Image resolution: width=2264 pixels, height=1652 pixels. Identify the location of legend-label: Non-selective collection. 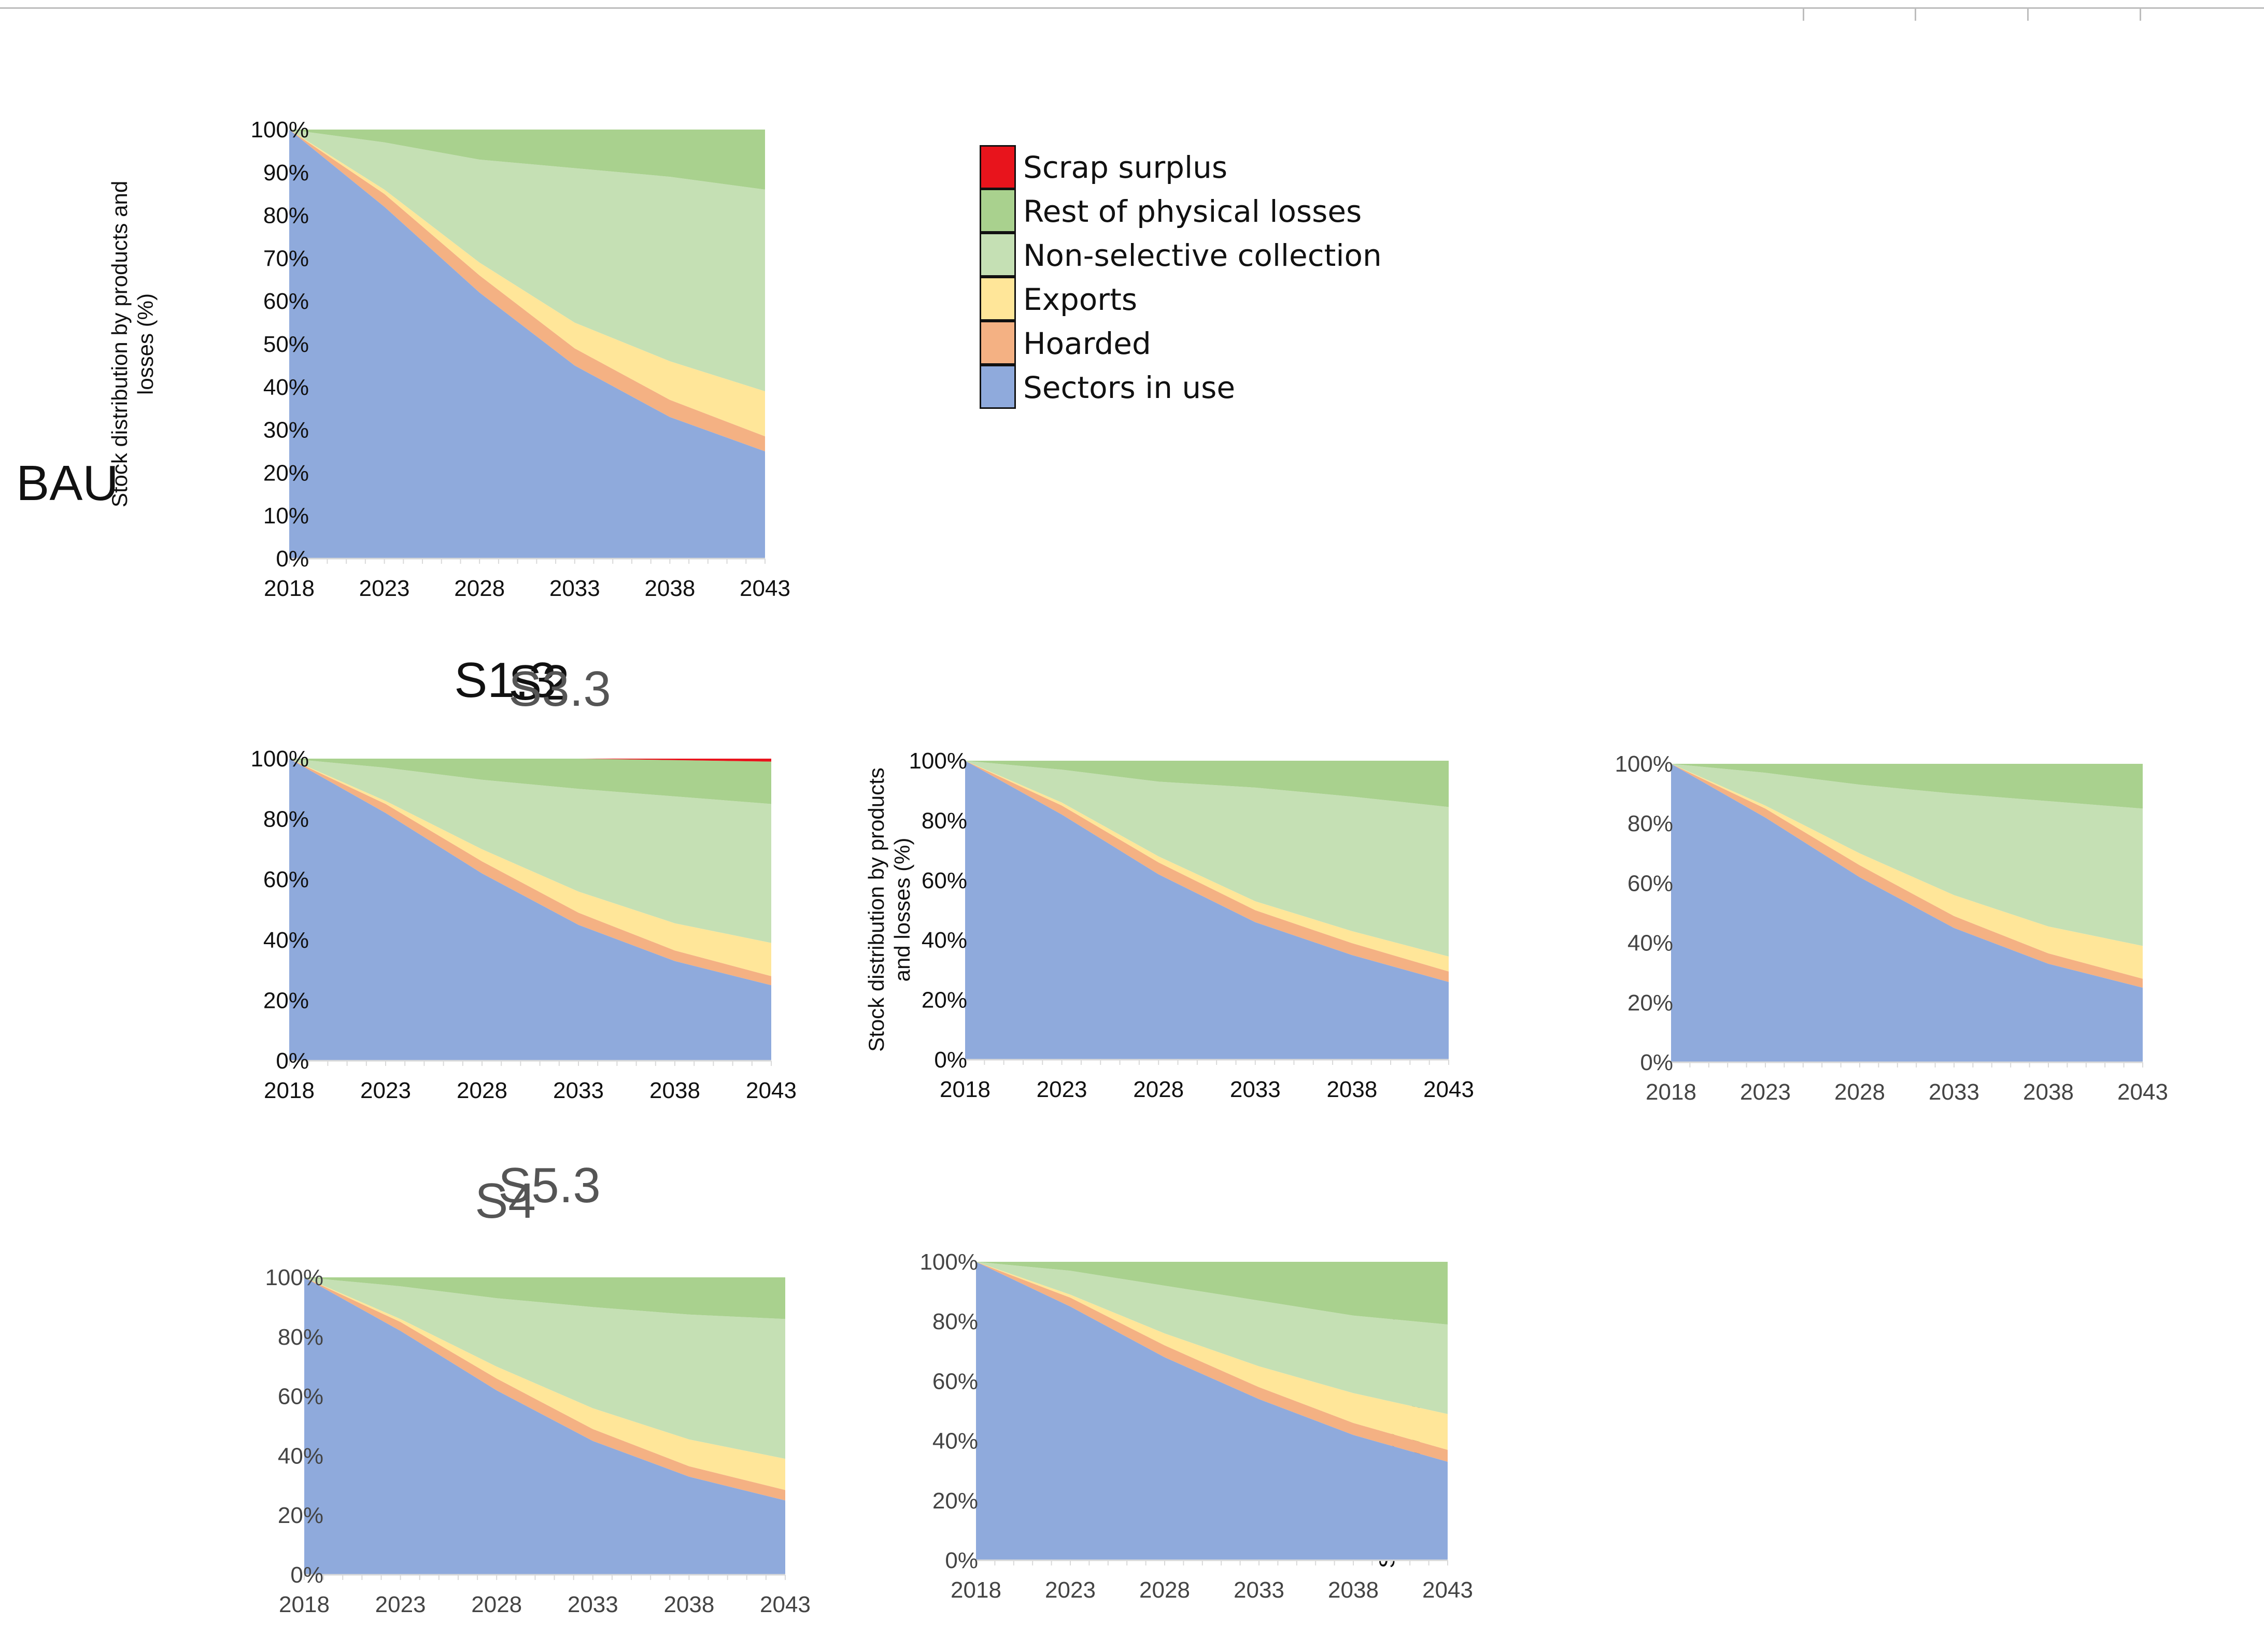
(1202, 255).